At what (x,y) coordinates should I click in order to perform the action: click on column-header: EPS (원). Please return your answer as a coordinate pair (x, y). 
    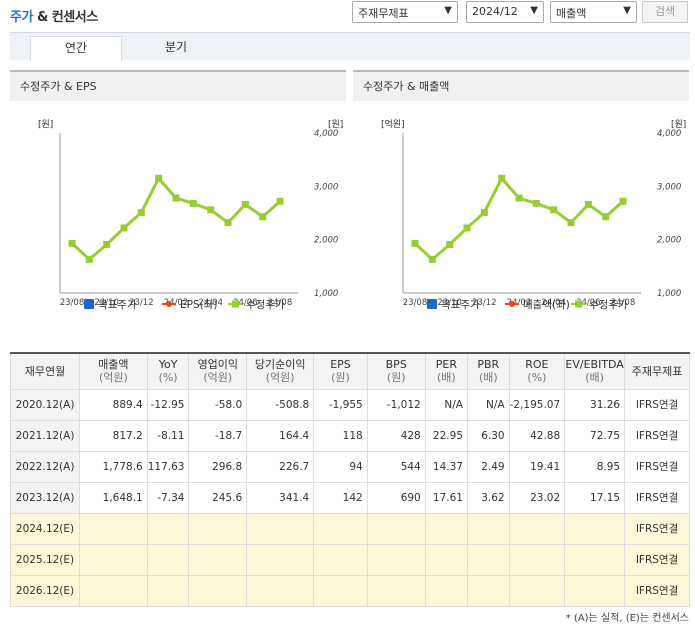
    Looking at the image, I should click on (340, 371).